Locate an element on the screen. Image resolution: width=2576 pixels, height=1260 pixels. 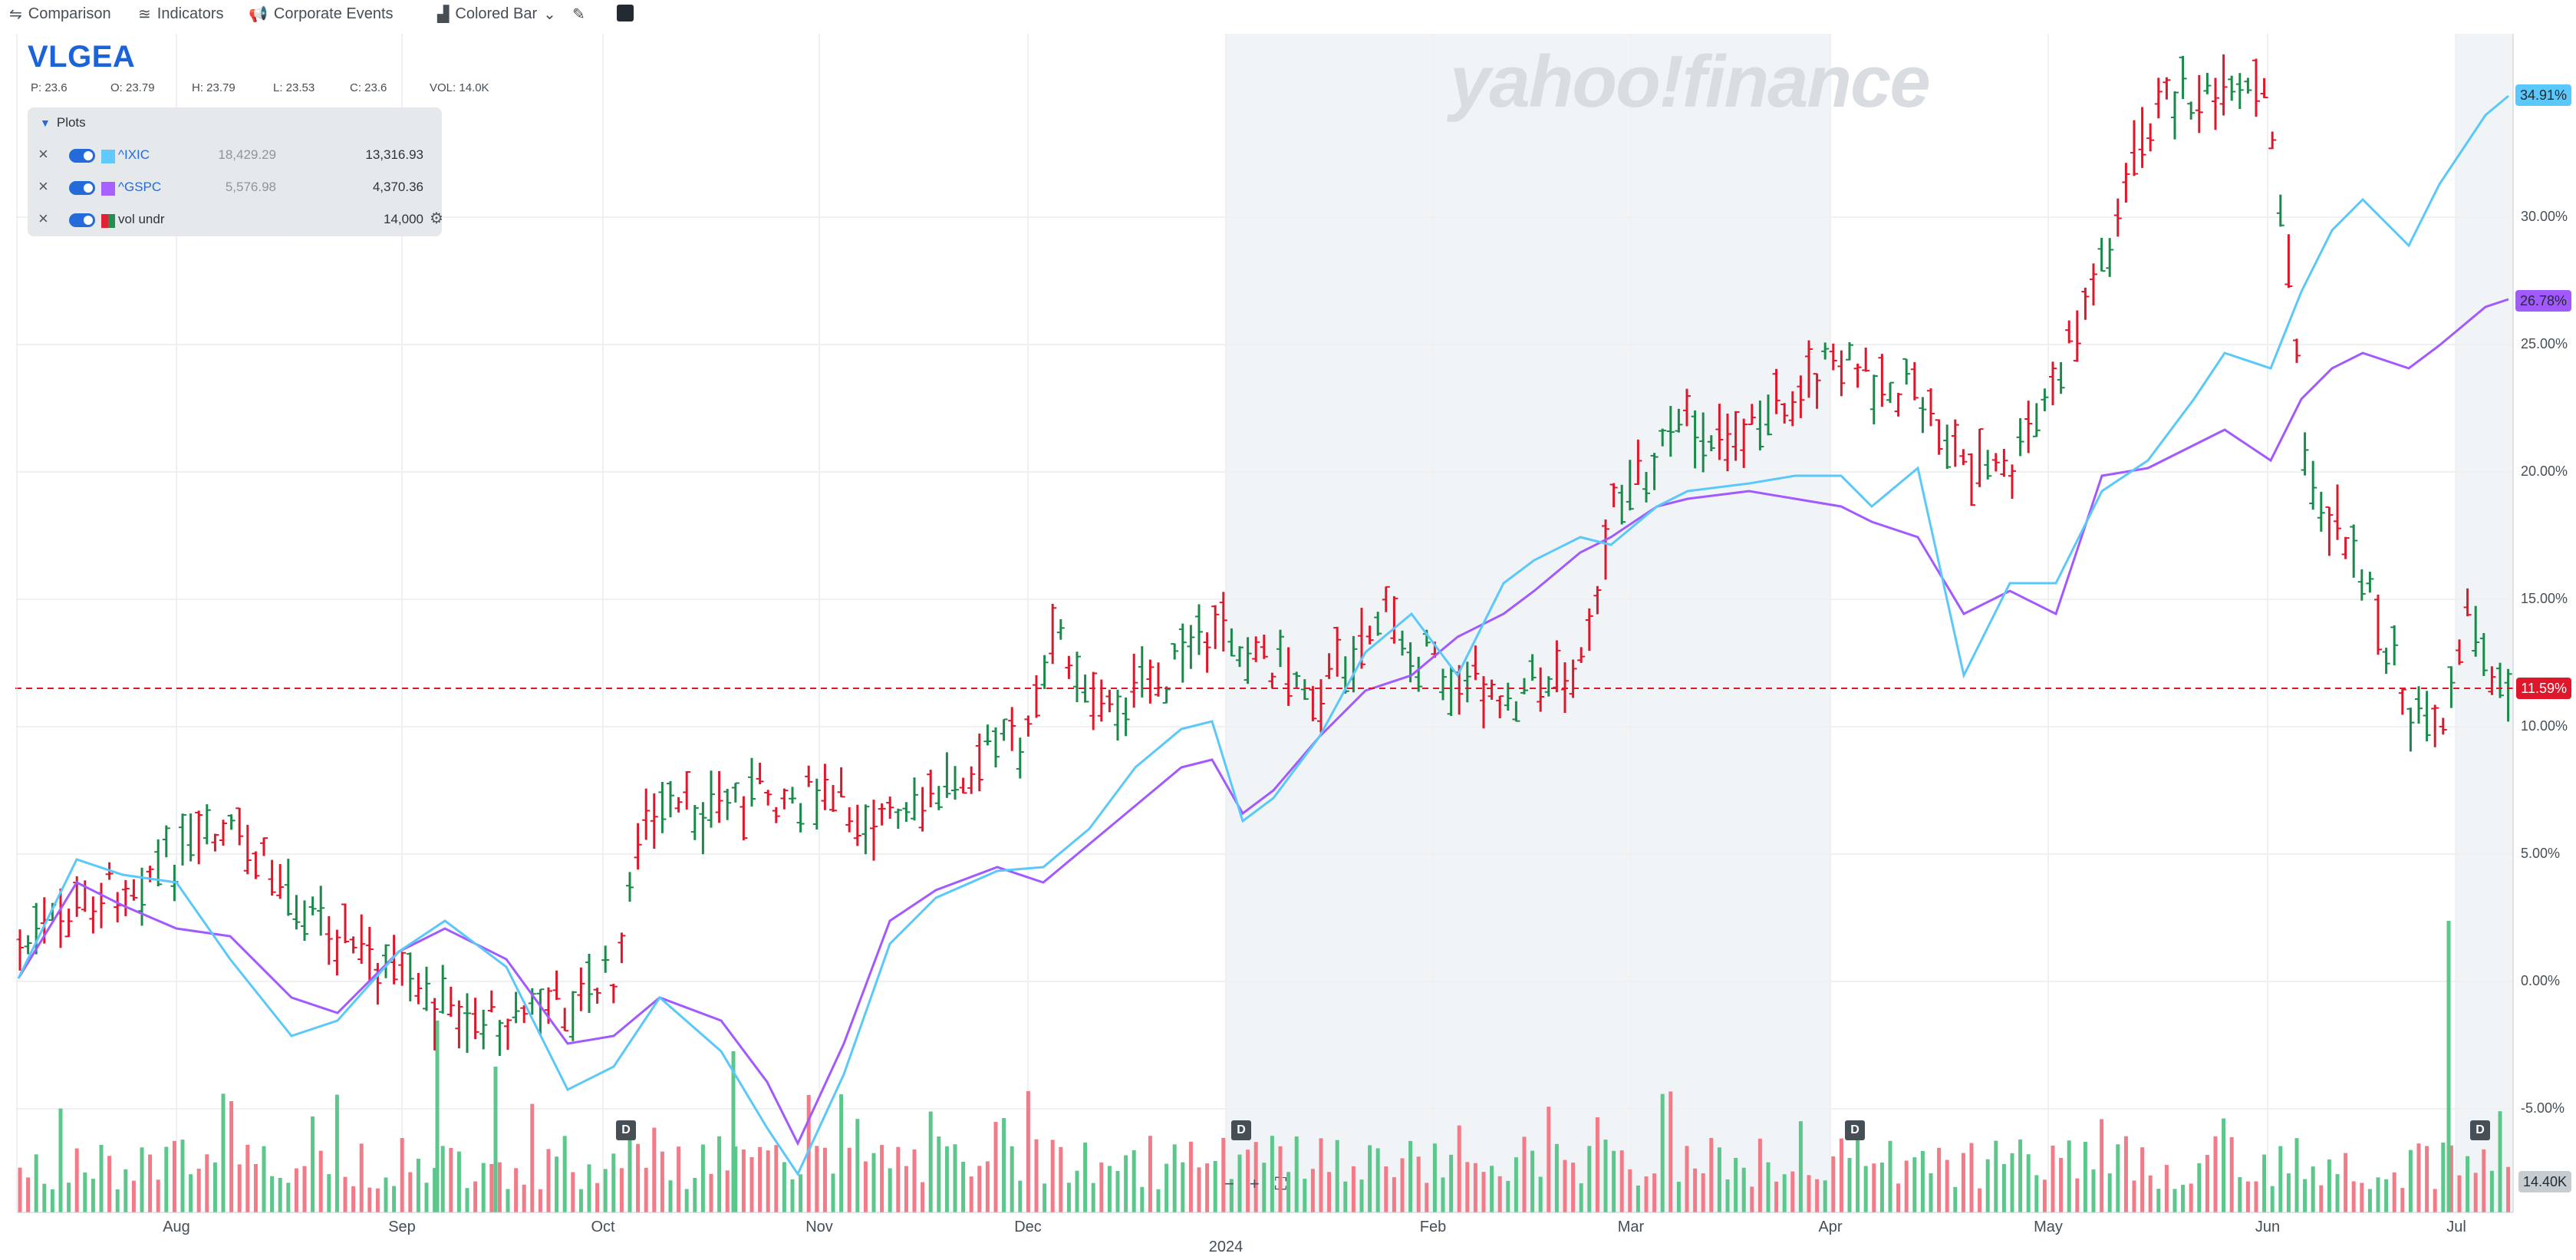
volume-value: VOL: 14.0K is located at coordinates (459, 87).